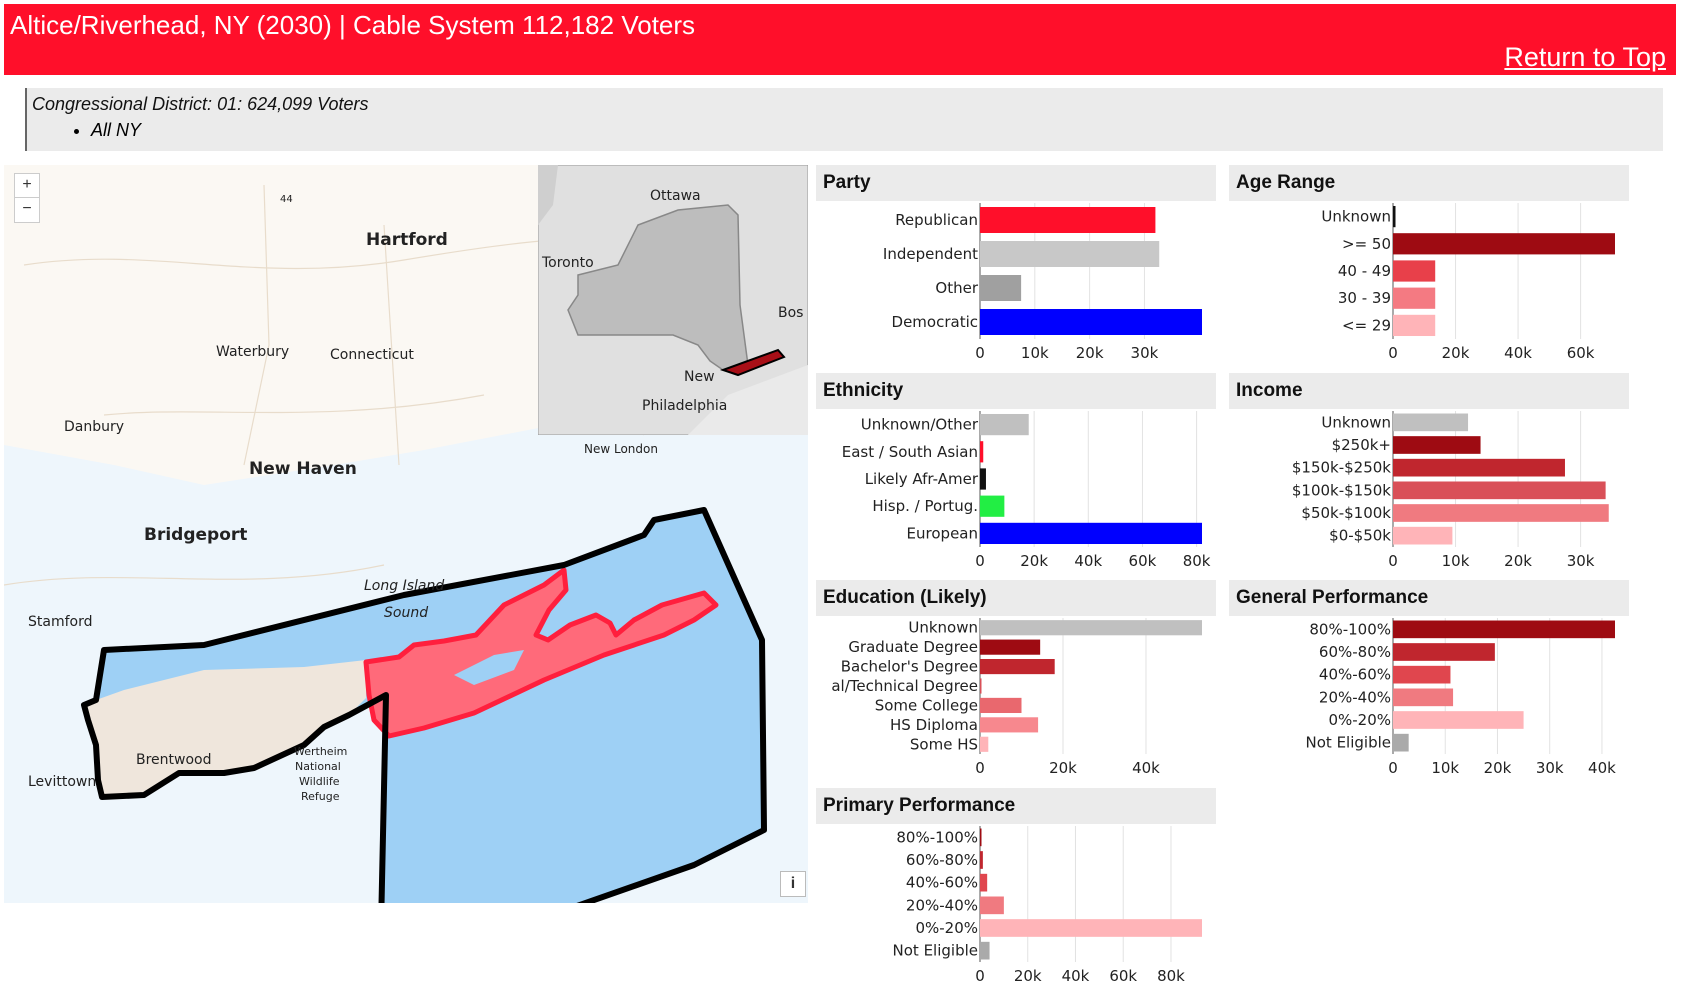 The width and height of the screenshot is (1684, 1001). What do you see at coordinates (748, 400) in the screenshot?
I see `inset-ocean` at bounding box center [748, 400].